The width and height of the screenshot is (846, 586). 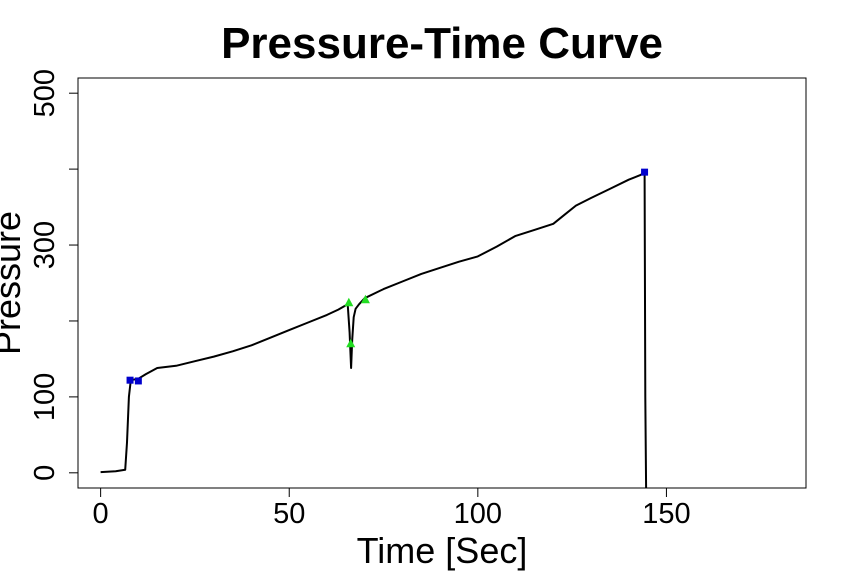 I want to click on x-tick-label: 50, so click(x=289, y=514).